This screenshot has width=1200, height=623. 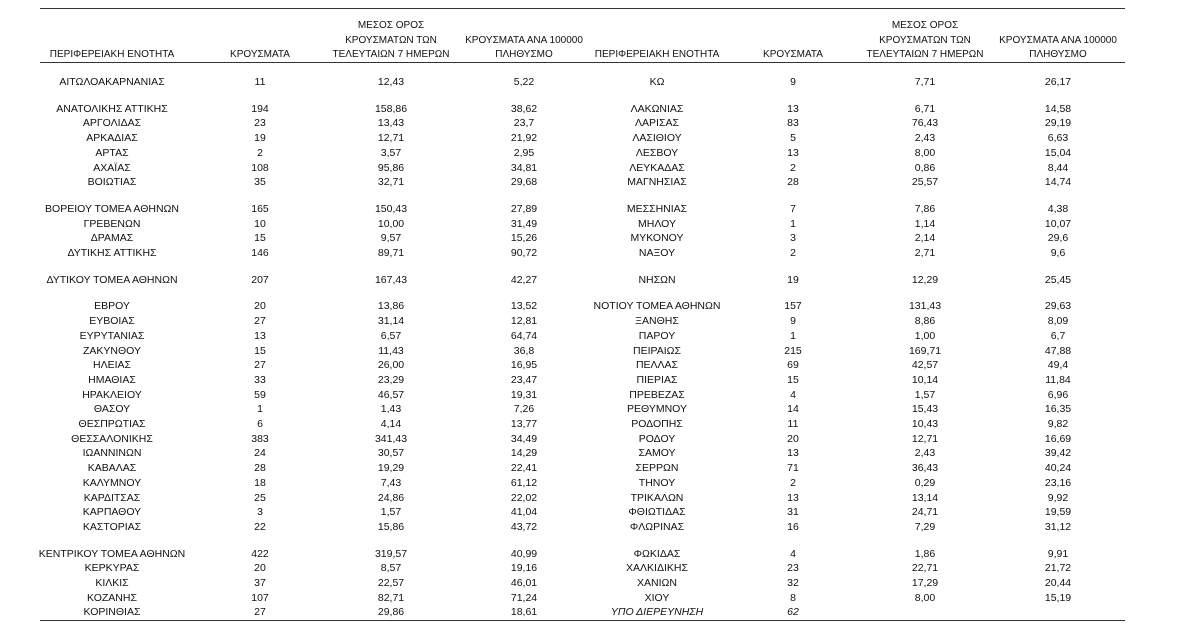 I want to click on cases: 15, so click(x=260, y=350).